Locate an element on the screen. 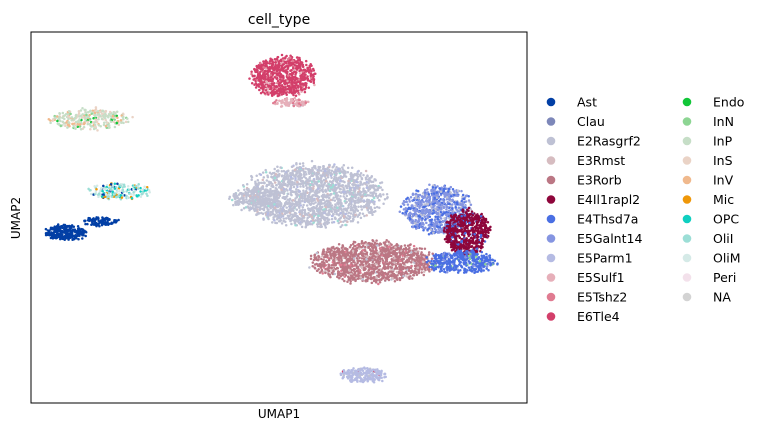 The height and width of the screenshot is (431, 766). point-e5tshz2 is located at coordinates (402, 256).